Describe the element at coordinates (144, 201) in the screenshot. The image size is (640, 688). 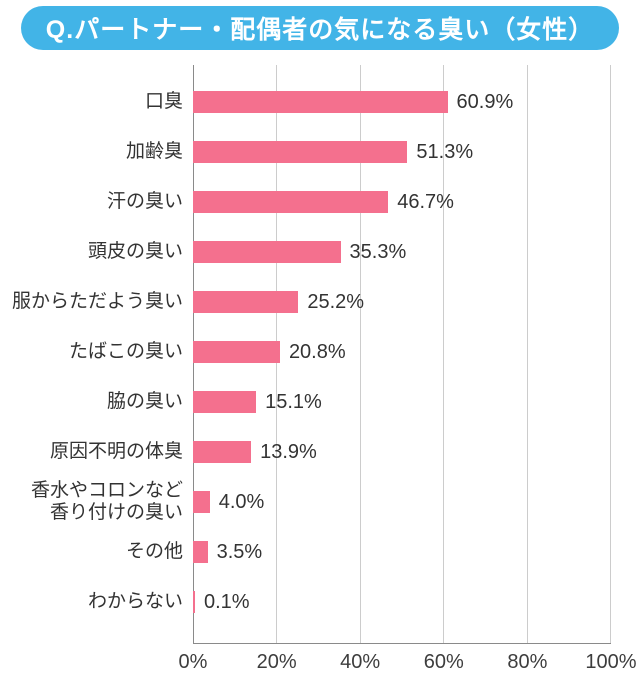
I see `category-label: 汗の臭い` at that location.